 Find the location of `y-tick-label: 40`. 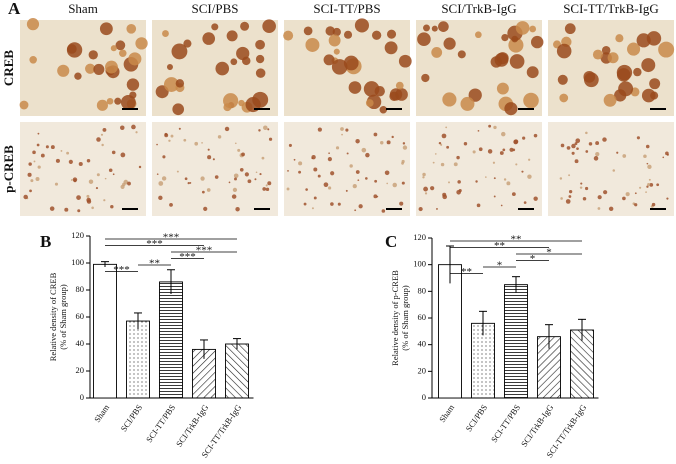

y-tick-label: 40 is located at coordinates (422, 344).